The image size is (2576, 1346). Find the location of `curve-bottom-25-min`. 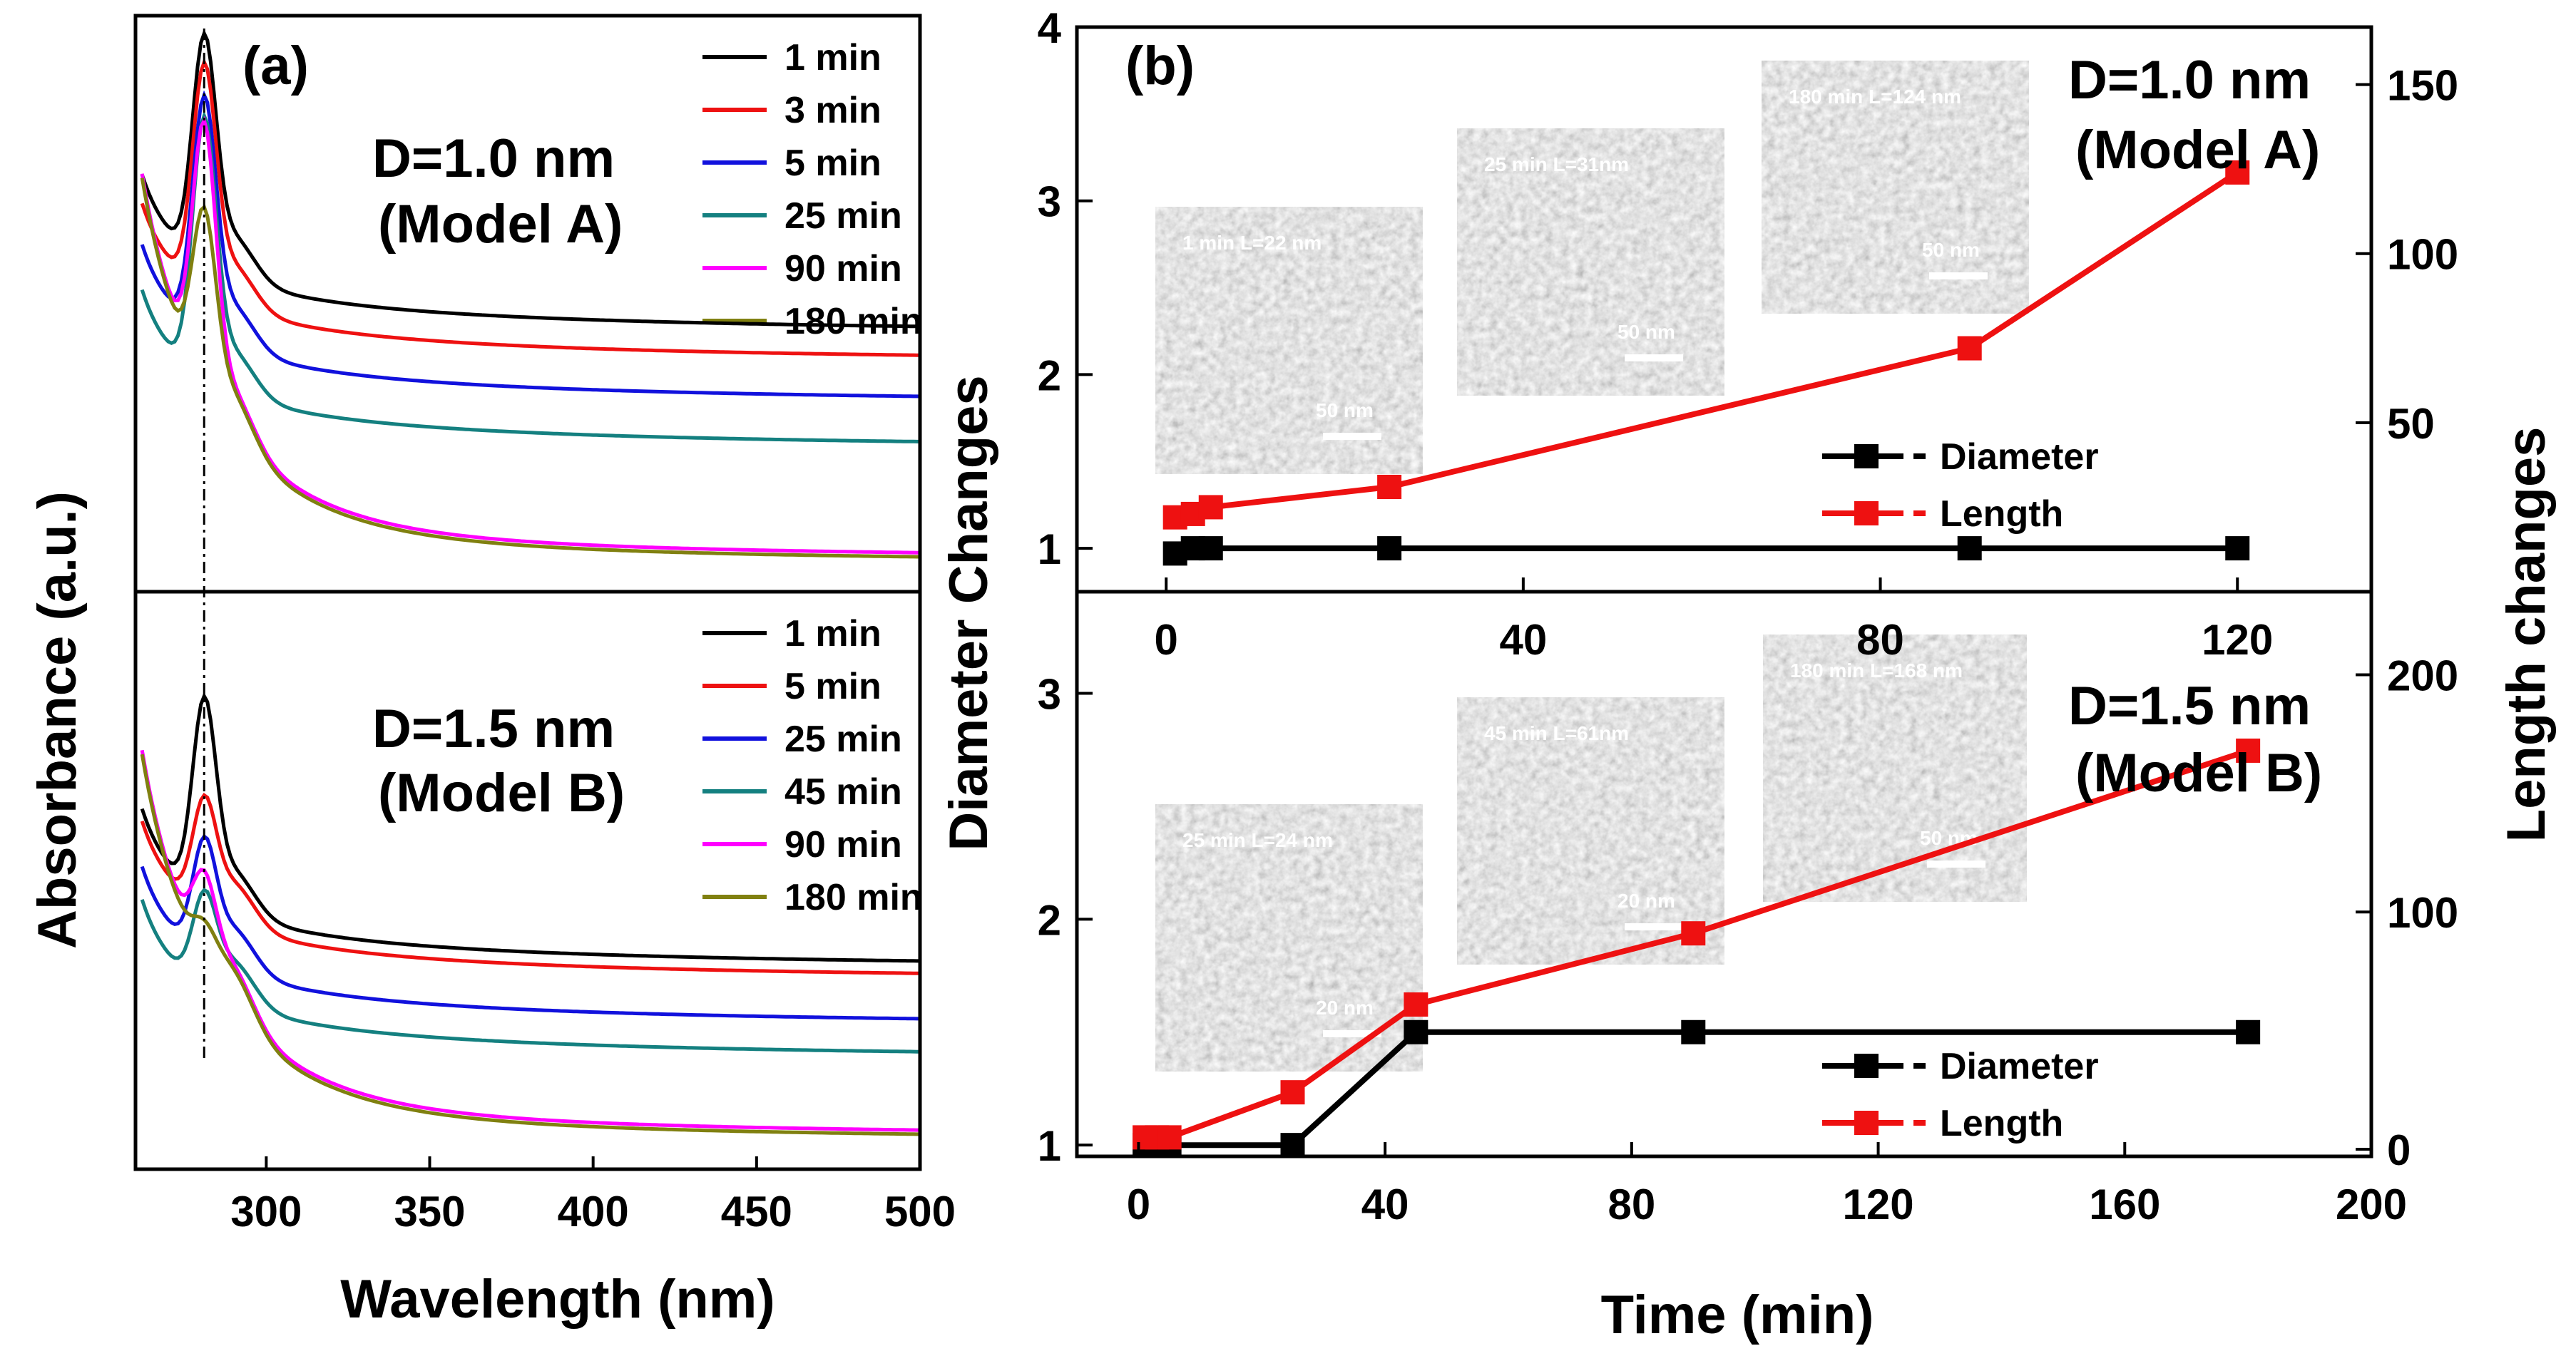

curve-bottom-25-min is located at coordinates (530, 927).